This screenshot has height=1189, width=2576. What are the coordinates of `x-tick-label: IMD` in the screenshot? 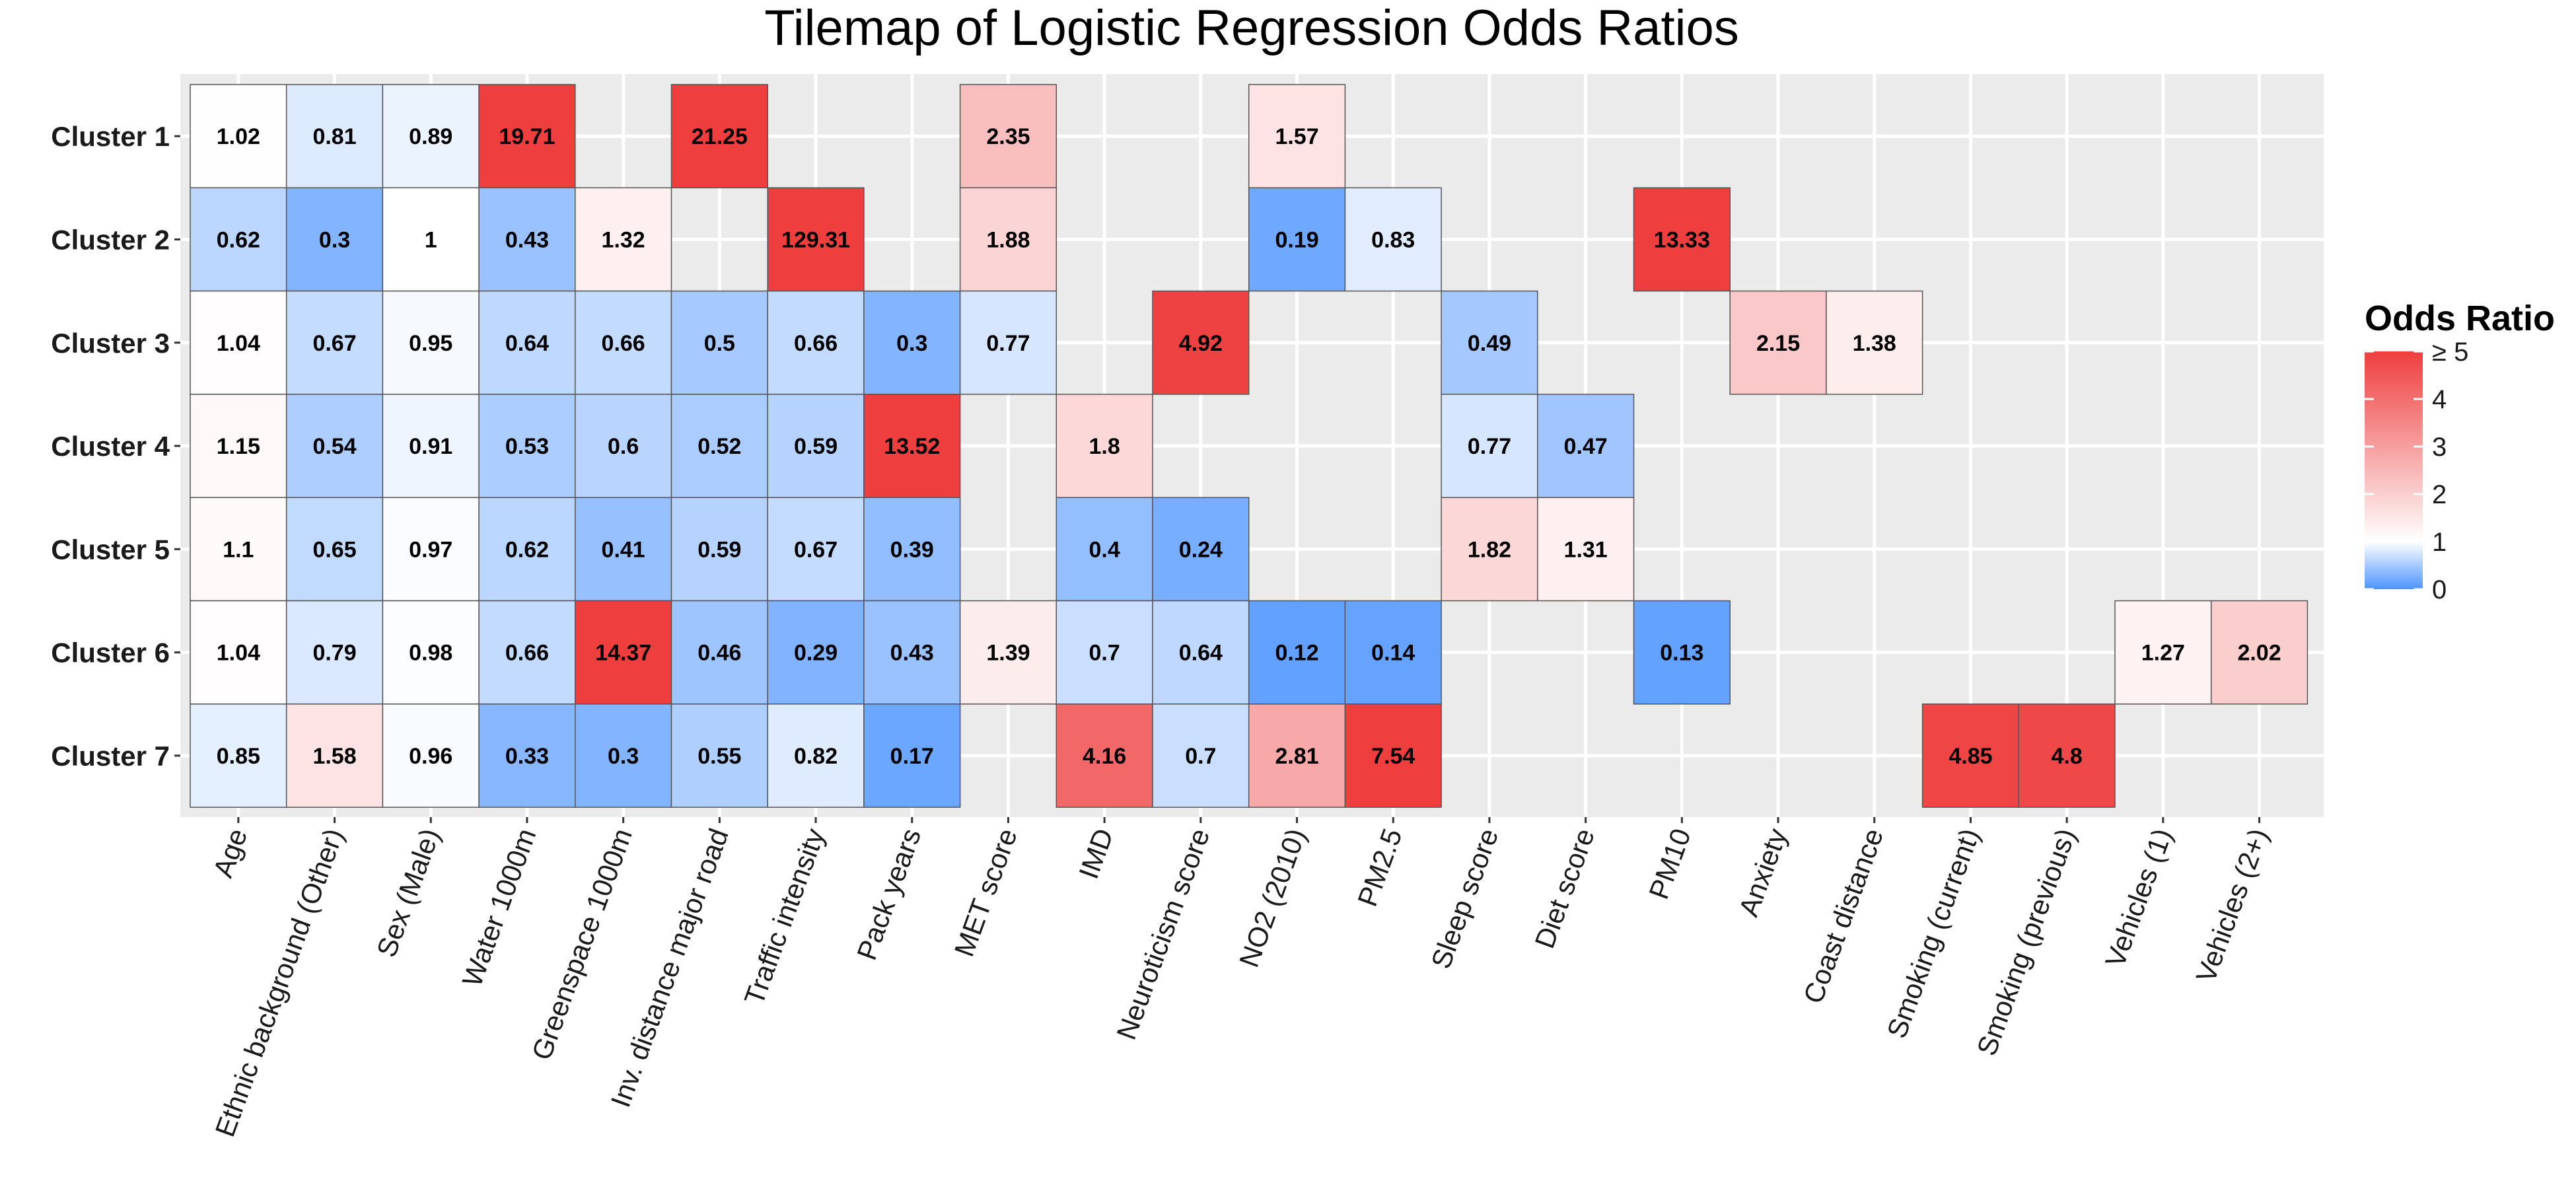 It's located at (1097, 853).